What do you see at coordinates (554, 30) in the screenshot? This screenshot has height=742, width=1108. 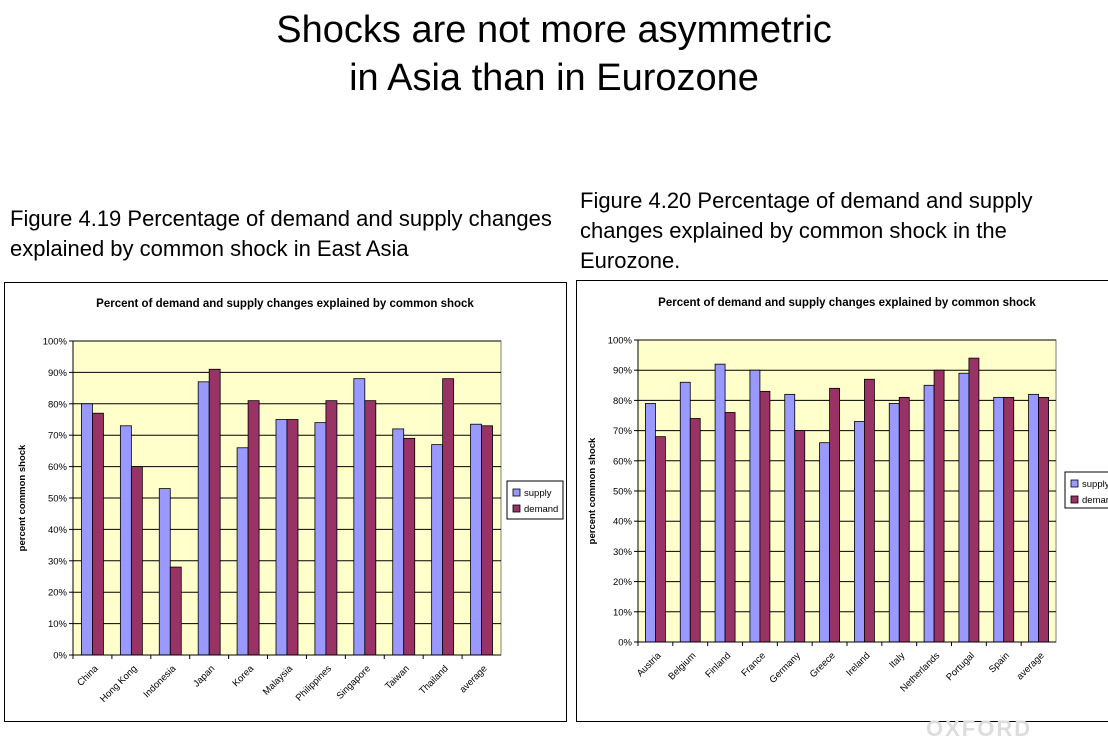 I see `slide-title-line-1: Shocks are not more asymmetric` at bounding box center [554, 30].